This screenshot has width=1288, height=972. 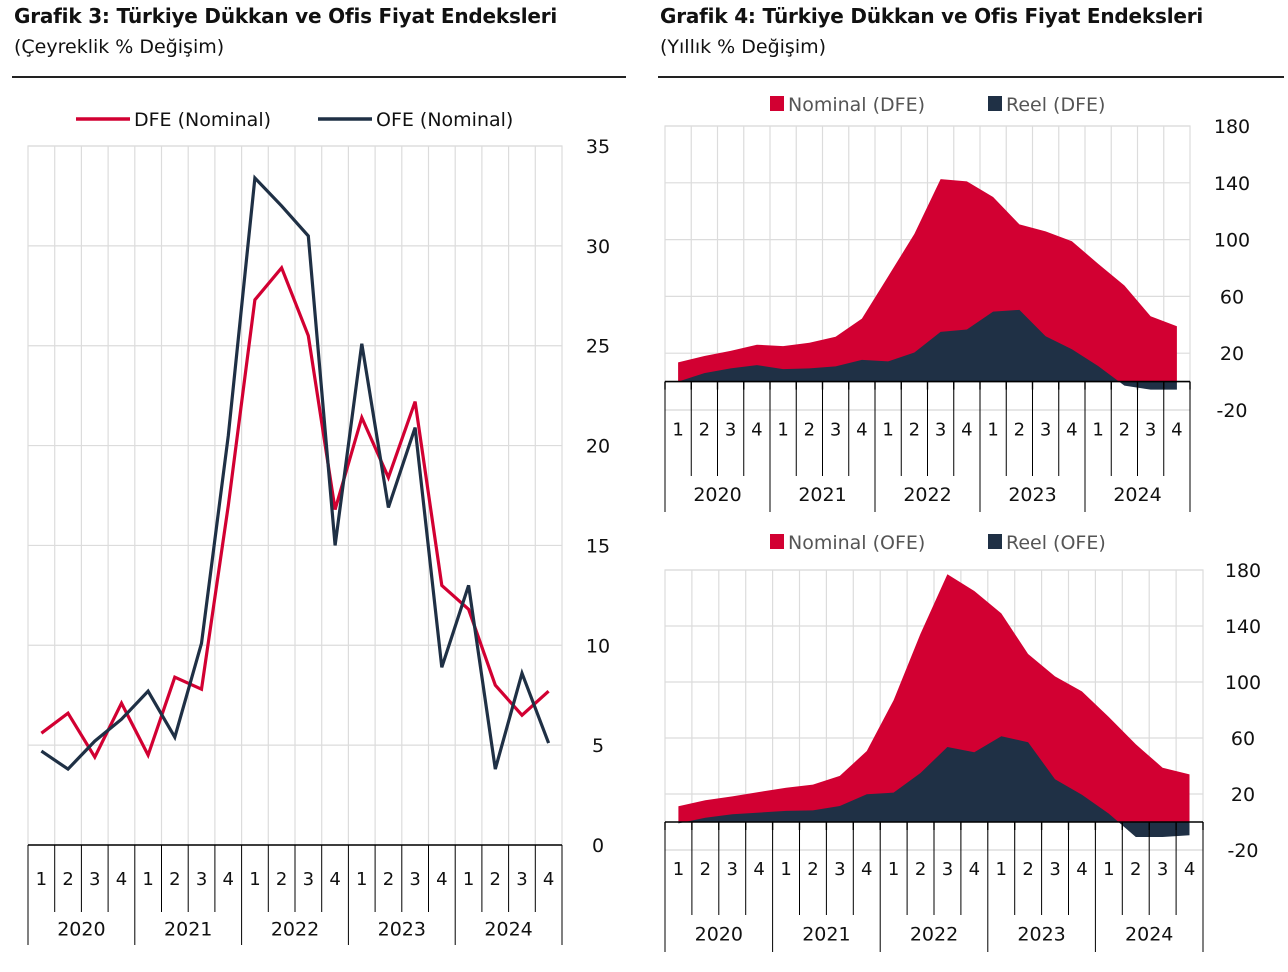 What do you see at coordinates (1055, 105) in the screenshot?
I see `legend-label: Reel (DFE)` at bounding box center [1055, 105].